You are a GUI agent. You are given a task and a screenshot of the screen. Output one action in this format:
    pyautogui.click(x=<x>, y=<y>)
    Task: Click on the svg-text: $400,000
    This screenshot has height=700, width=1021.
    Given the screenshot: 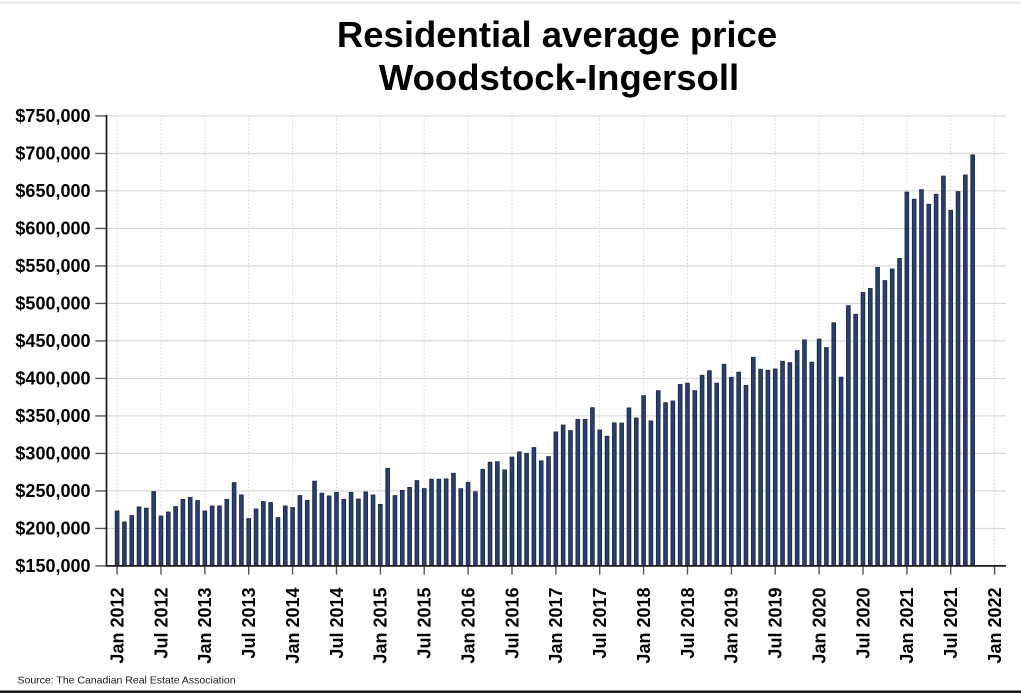 What is the action you would take?
    pyautogui.click(x=52, y=379)
    